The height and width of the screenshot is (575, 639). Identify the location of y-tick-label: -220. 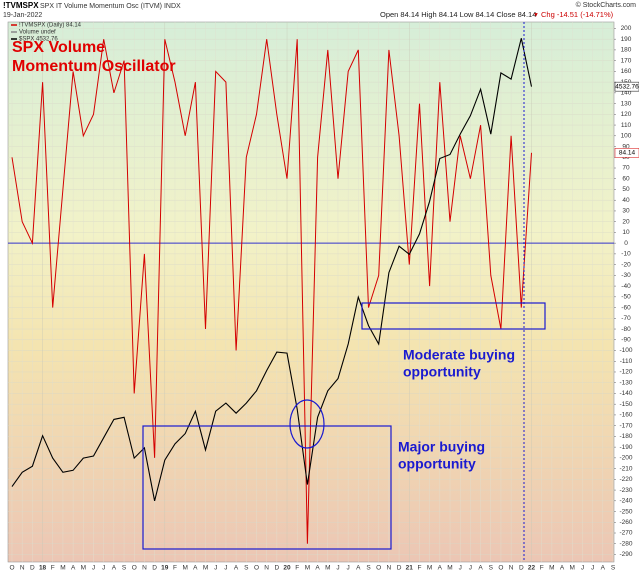
(625, 479).